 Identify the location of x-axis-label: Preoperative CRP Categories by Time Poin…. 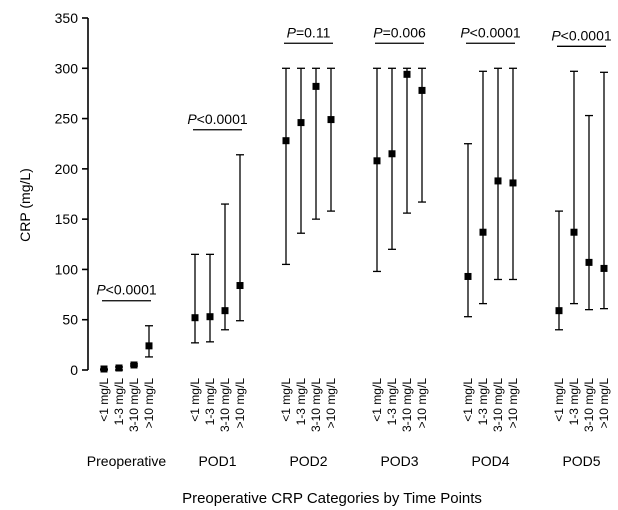
(332, 498).